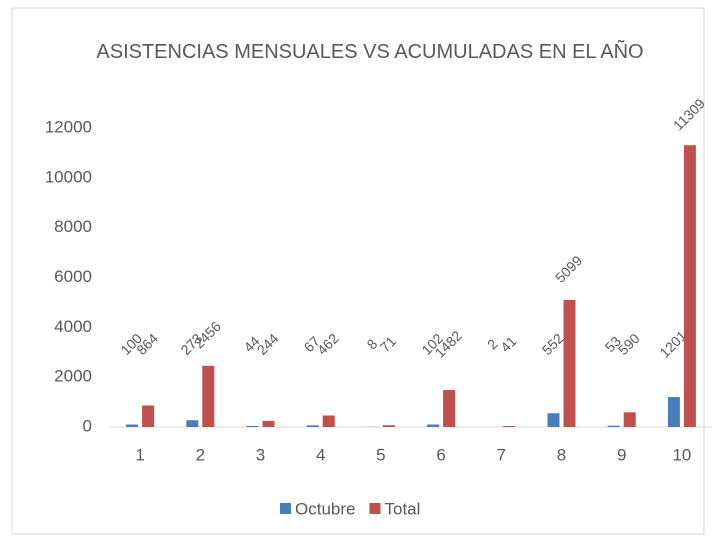 The image size is (715, 539). What do you see at coordinates (320, 454) in the screenshot?
I see `x-tick-label: 4` at bounding box center [320, 454].